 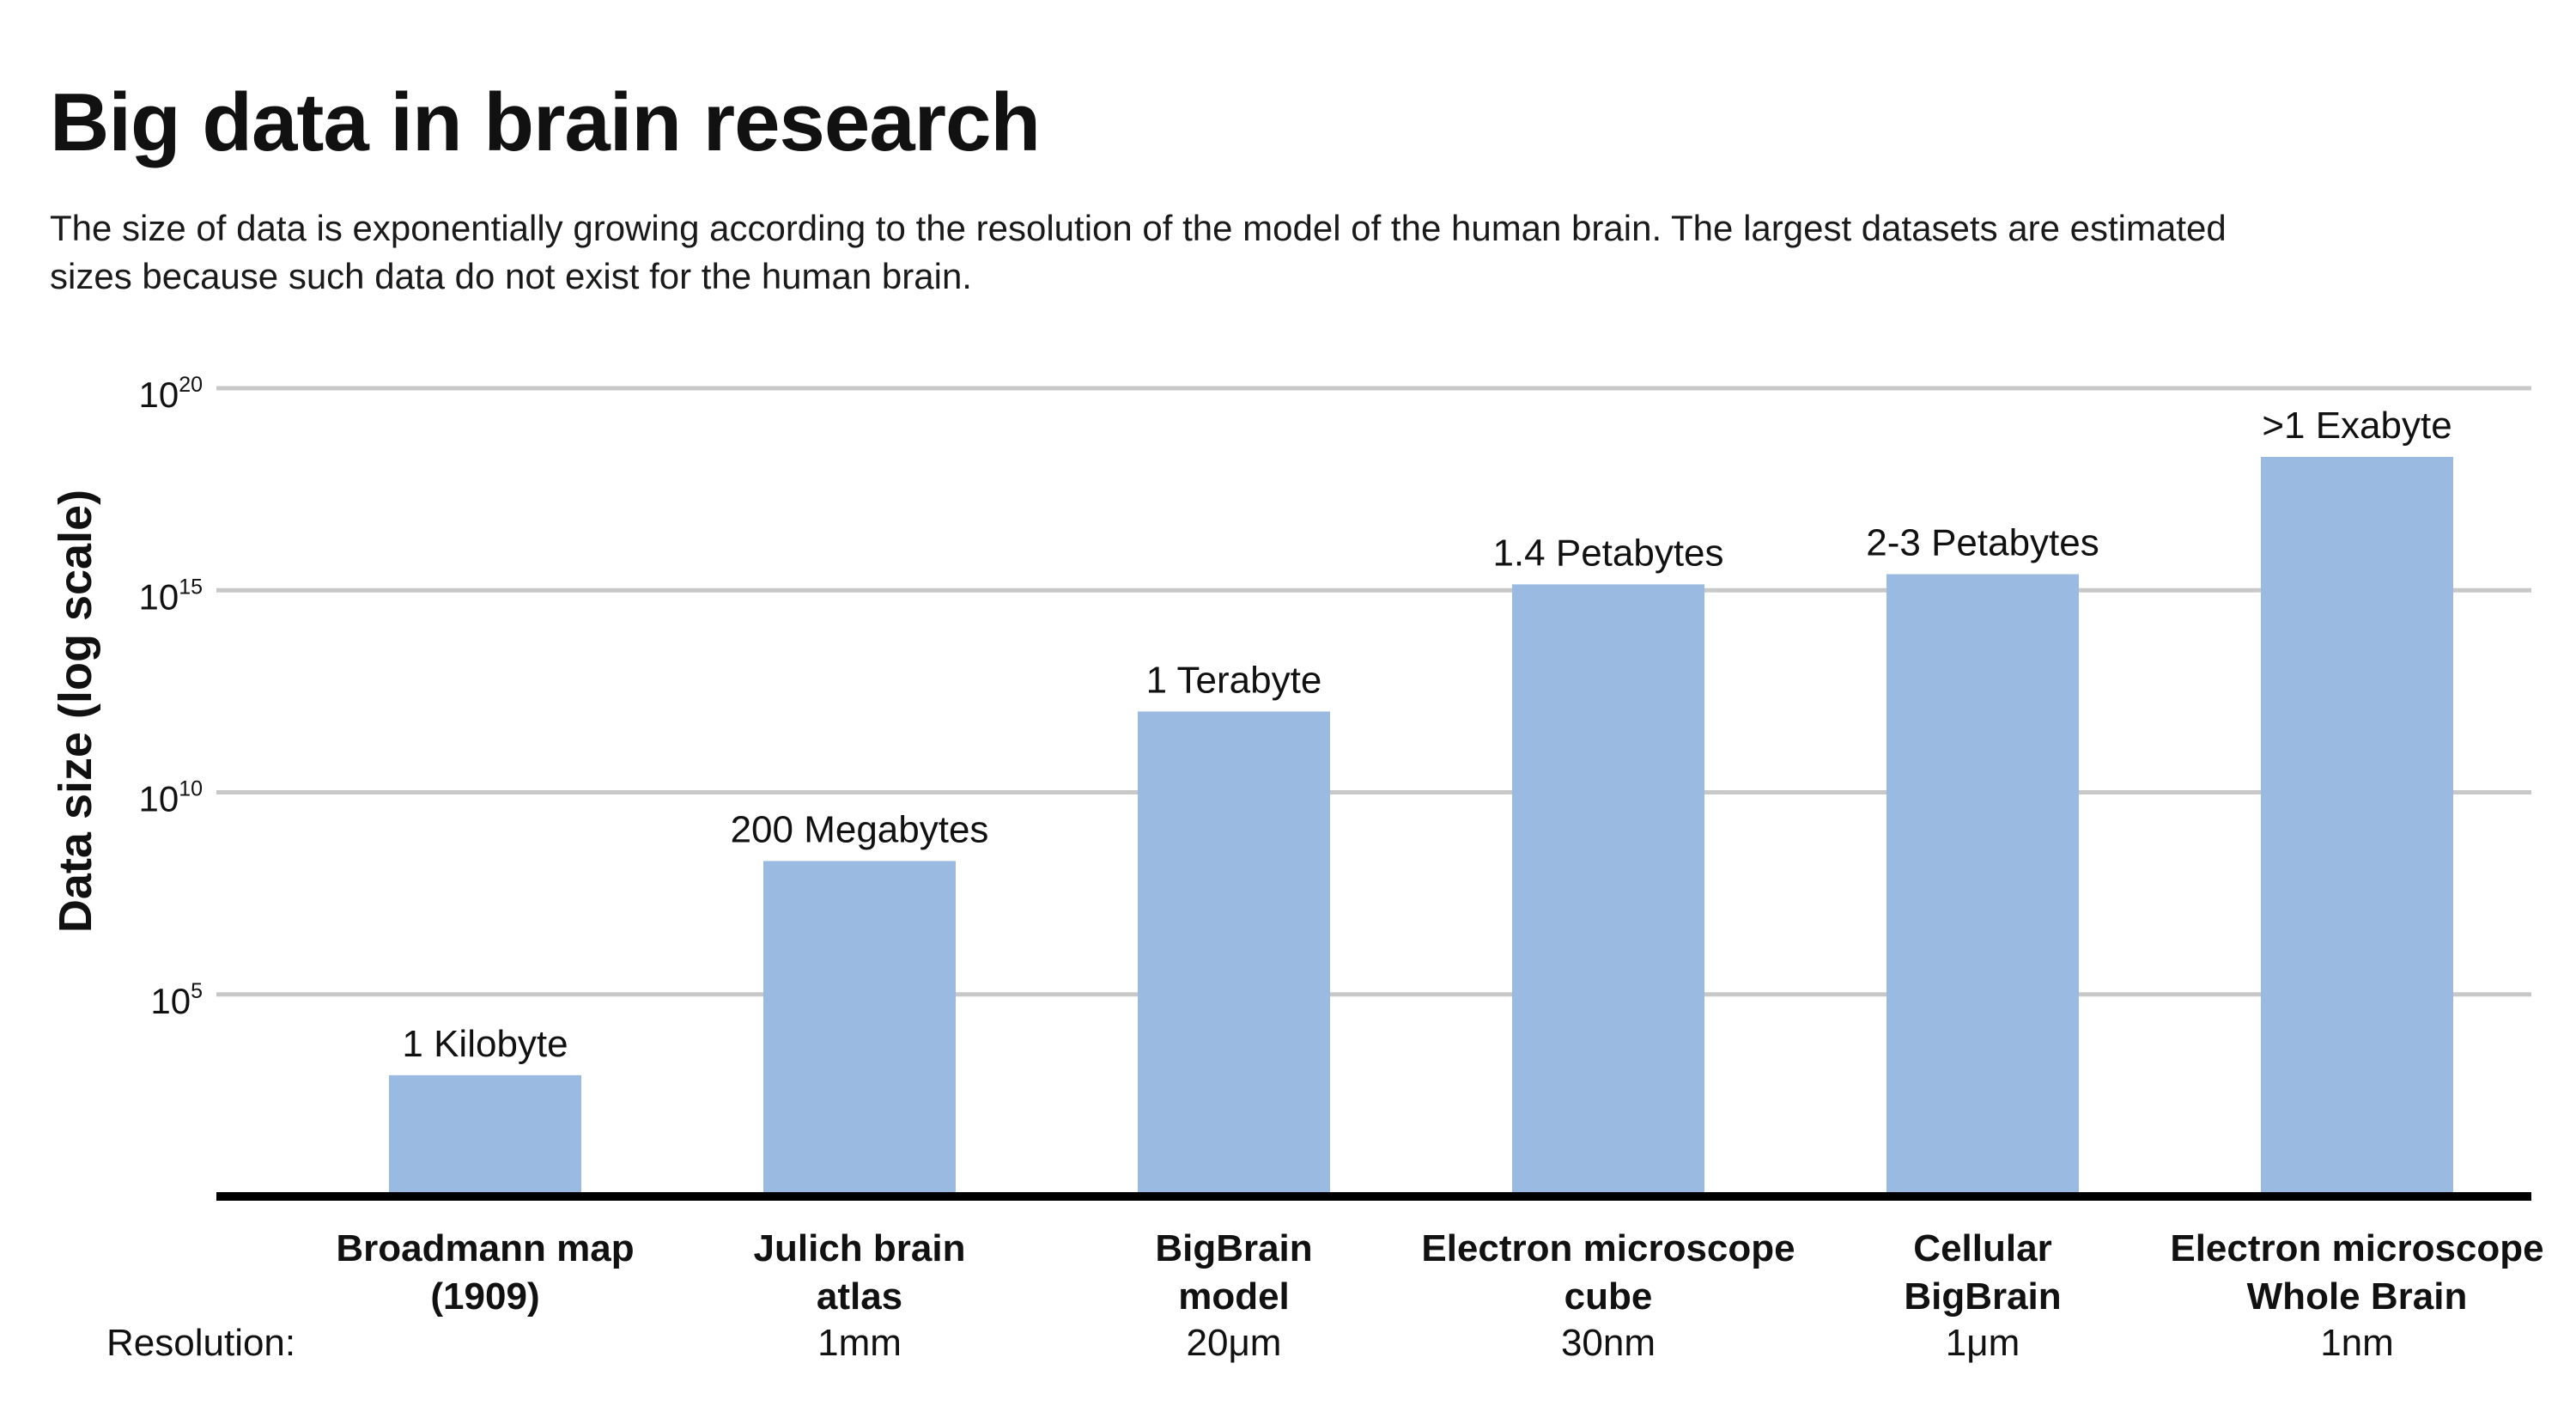 What do you see at coordinates (2357, 1343) in the screenshot?
I see `resolution-value: 1nm` at bounding box center [2357, 1343].